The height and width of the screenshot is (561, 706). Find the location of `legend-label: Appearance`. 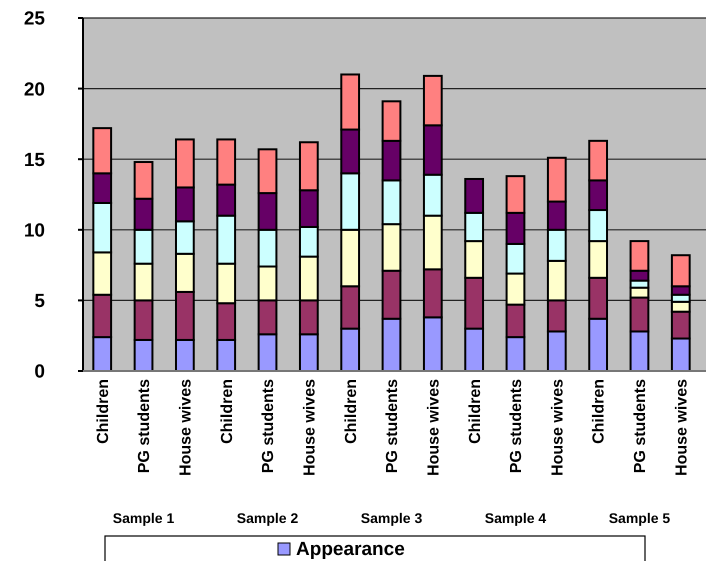

legend-label: Appearance is located at coordinates (350, 549).